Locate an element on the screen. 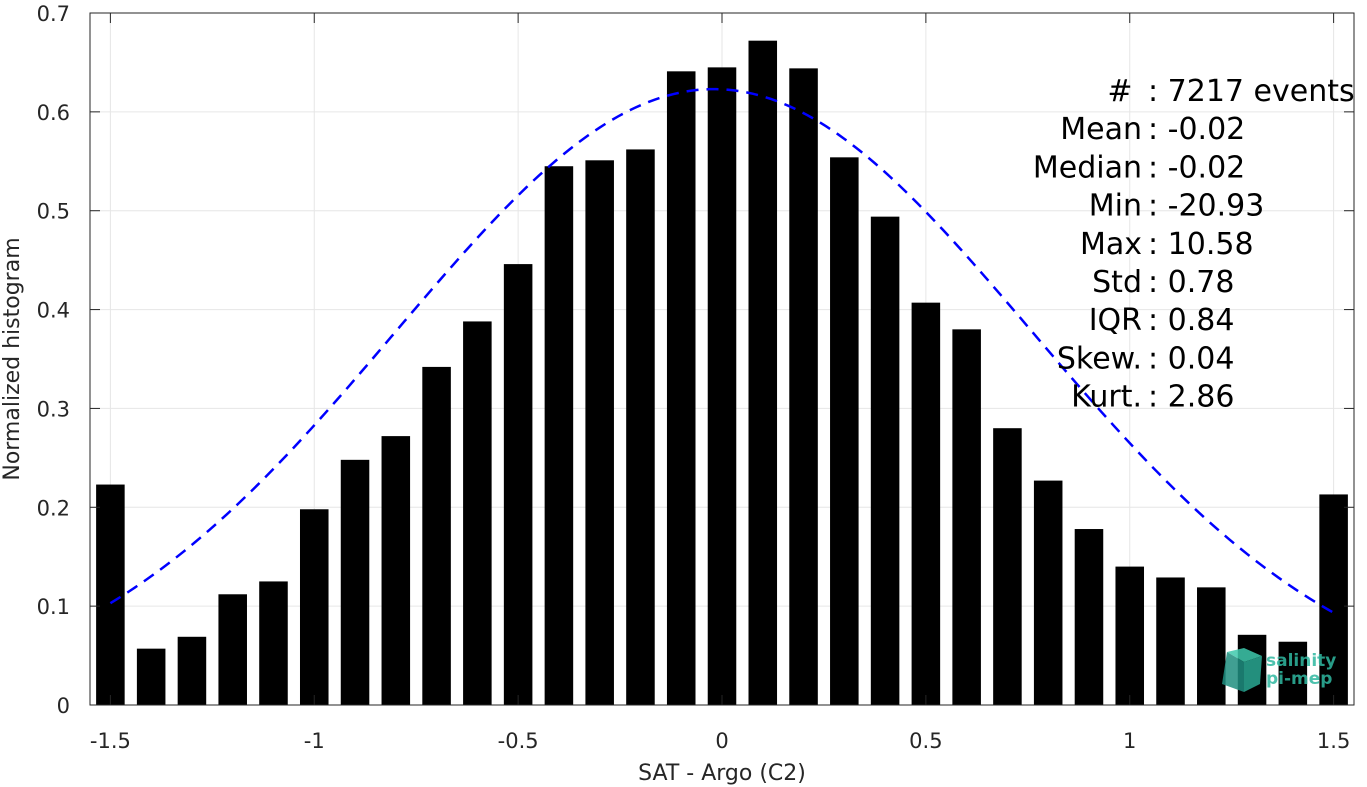 The height and width of the screenshot is (787, 1367). stat-line: Median: -0.02 is located at coordinates (1139, 167).